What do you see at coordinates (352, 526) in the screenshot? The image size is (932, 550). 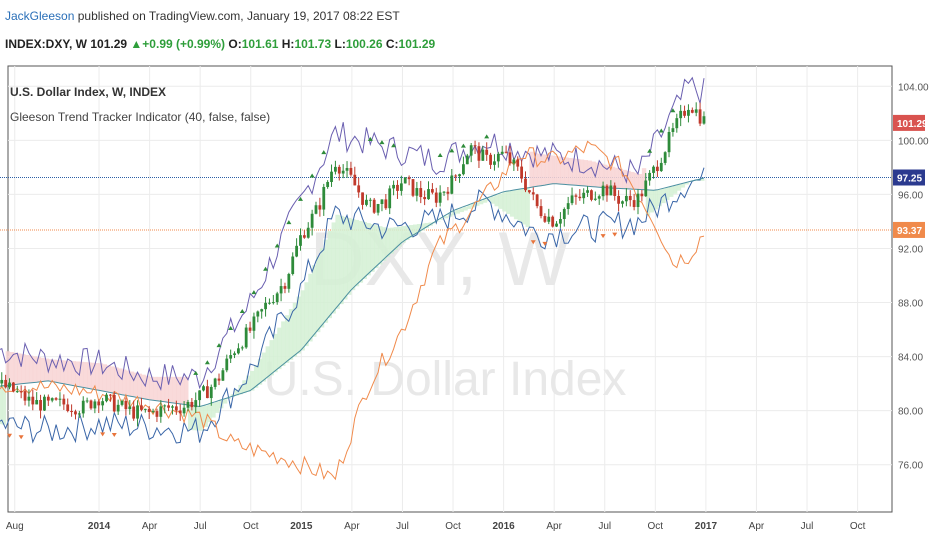 I see `x-tick-label: Apr` at bounding box center [352, 526].